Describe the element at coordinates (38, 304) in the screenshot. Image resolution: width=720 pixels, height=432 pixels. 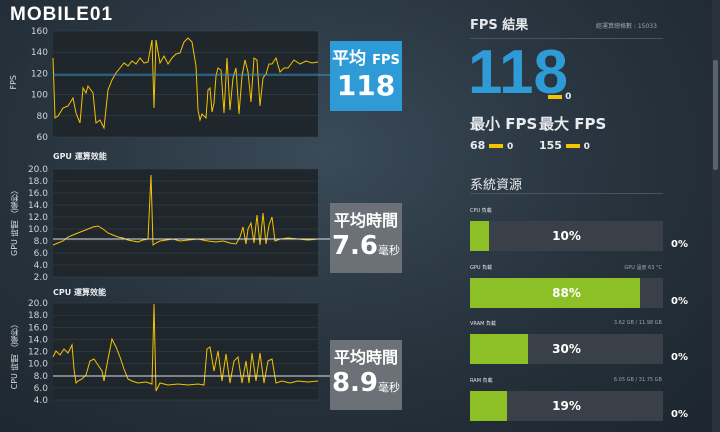
I see `cpu-tick-label: 20.0` at that location.